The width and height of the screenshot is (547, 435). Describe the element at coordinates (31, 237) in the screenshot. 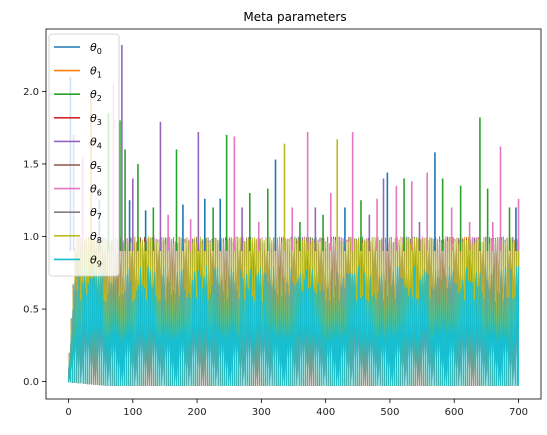

I see `y-tick-label: 1.0` at that location.